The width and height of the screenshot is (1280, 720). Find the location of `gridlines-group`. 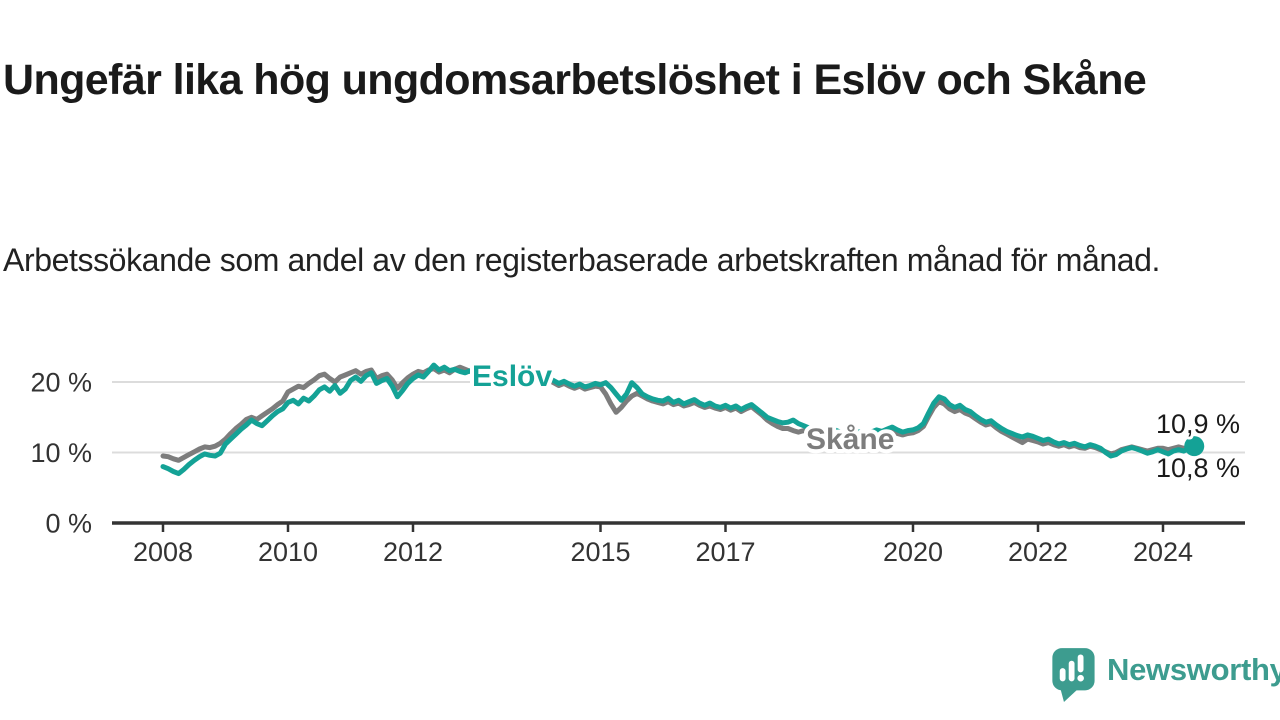

gridlines-group is located at coordinates (678, 417).